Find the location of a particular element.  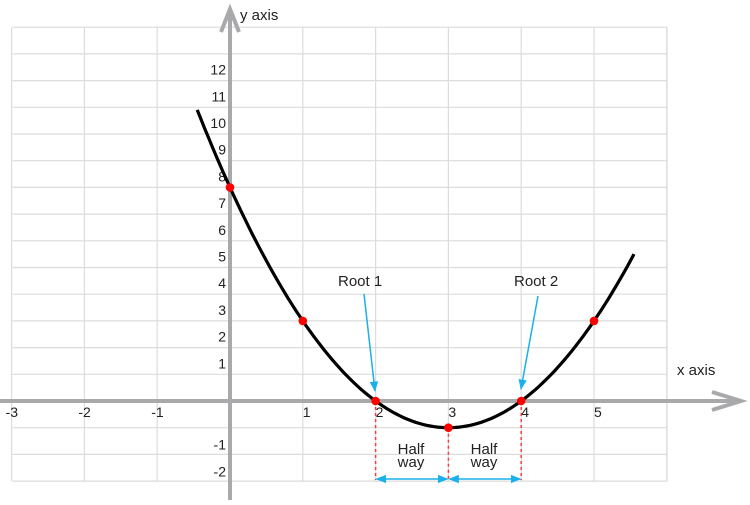

y-tick-label: 9 is located at coordinates (222, 150).